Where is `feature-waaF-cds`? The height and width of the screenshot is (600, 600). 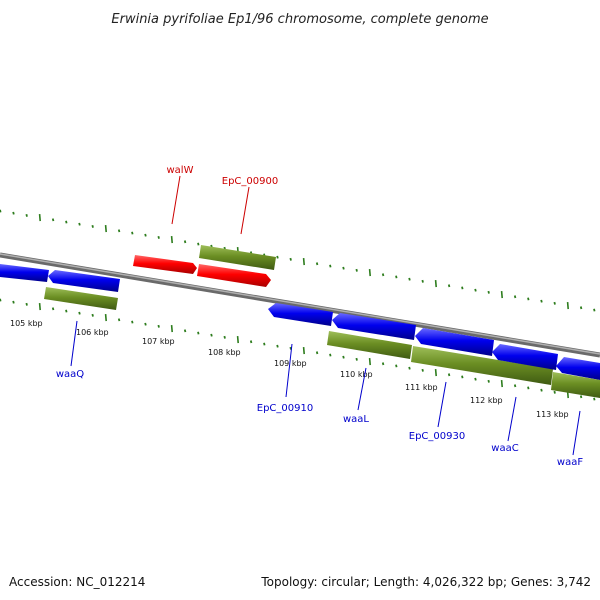 feature-waaF-cds is located at coordinates (575, 385).